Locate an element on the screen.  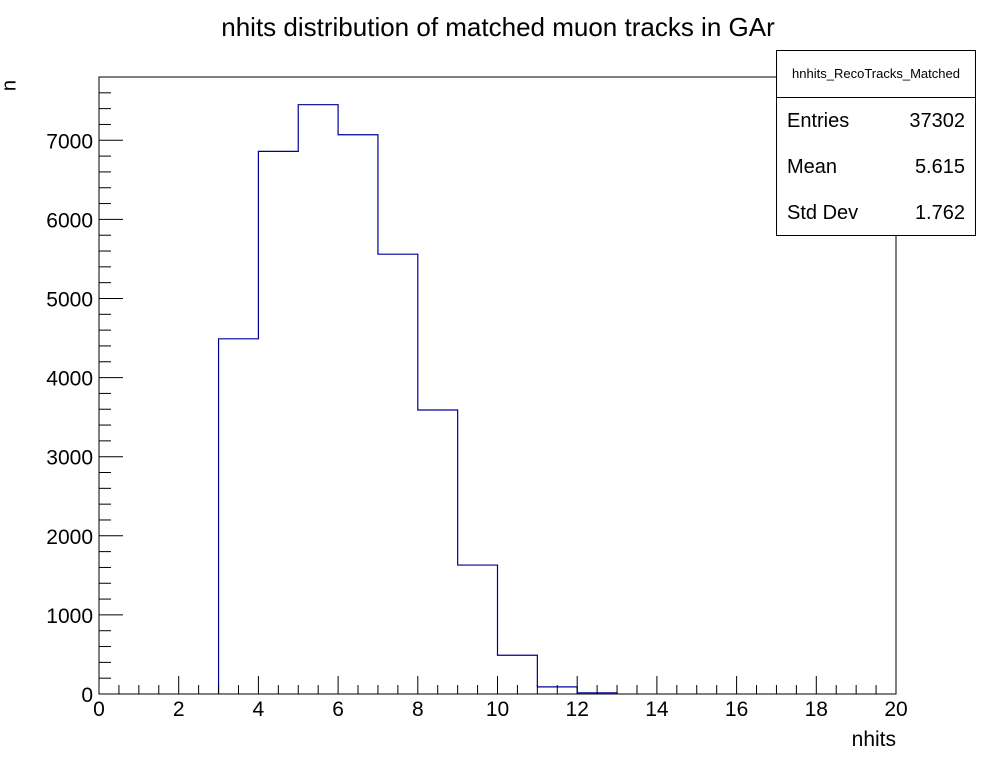
y-tick-label: 3000 is located at coordinates (69, 458).